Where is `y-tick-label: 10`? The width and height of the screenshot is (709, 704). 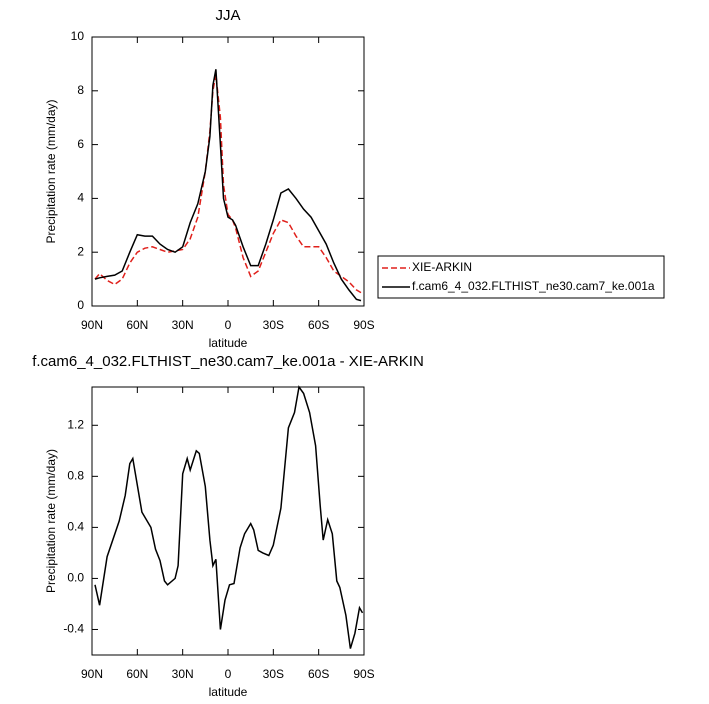 y-tick-label: 10 is located at coordinates (78, 36).